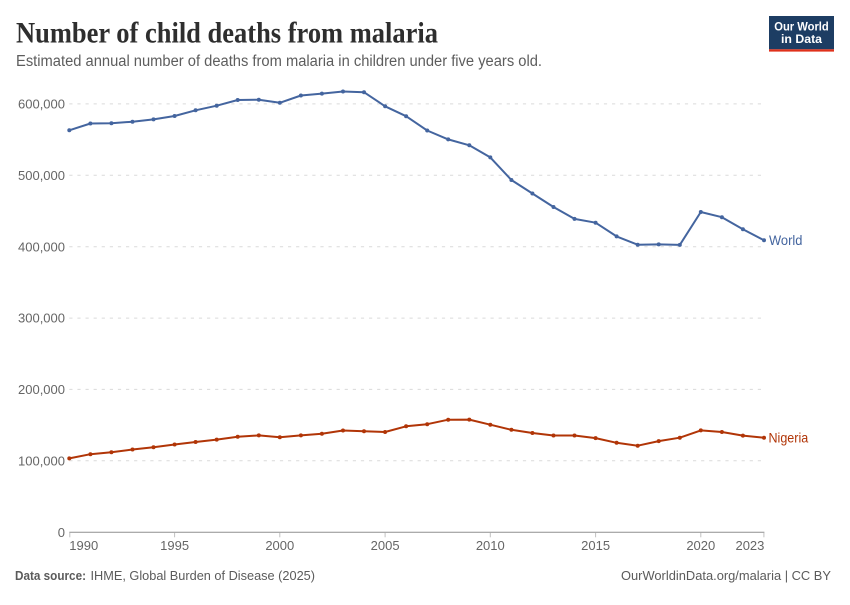  I want to click on svg-text: 500,000, so click(41, 175).